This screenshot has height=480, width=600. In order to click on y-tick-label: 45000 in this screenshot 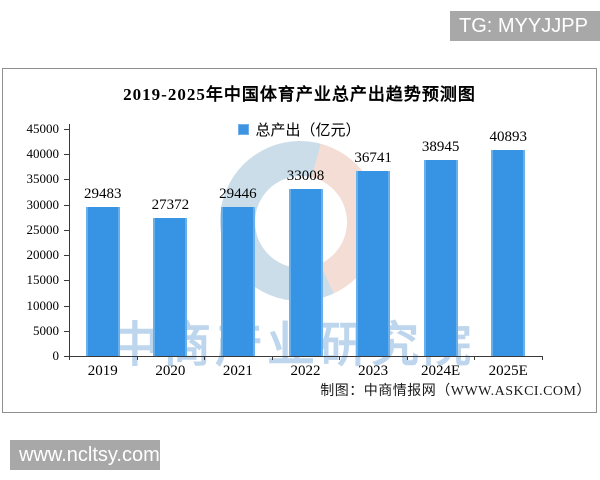, I will do `click(43, 128)`.